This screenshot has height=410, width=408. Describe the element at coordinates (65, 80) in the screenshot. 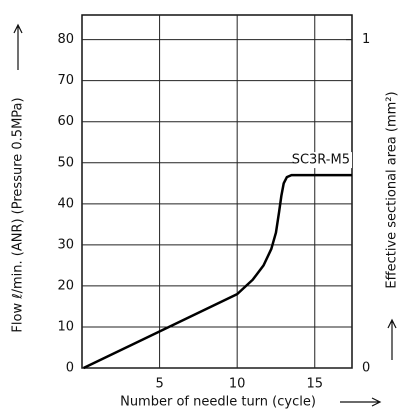

I see `y-tick-label: 70` at that location.